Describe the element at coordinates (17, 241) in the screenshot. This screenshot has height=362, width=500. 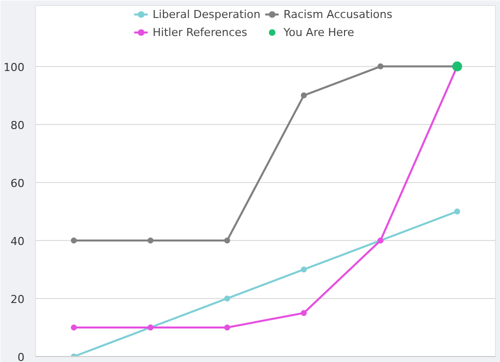
I see `y-tick-label: 40` at that location.